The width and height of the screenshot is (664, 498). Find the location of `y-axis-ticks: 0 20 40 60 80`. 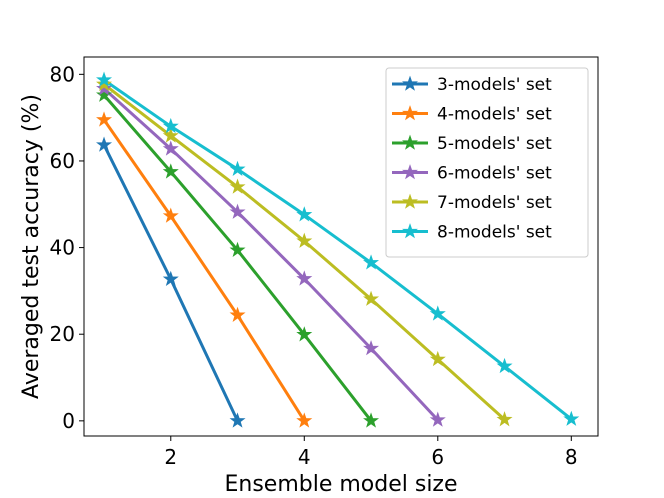

y-axis-ticks: 0 20 40 60 80 is located at coordinates (67, 247).